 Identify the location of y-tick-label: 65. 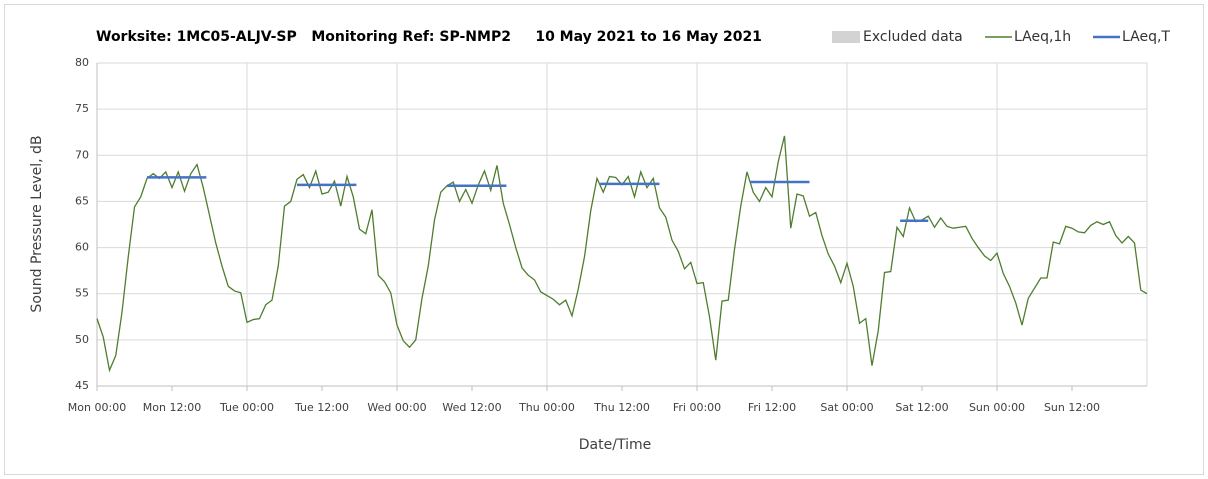
(82, 200).